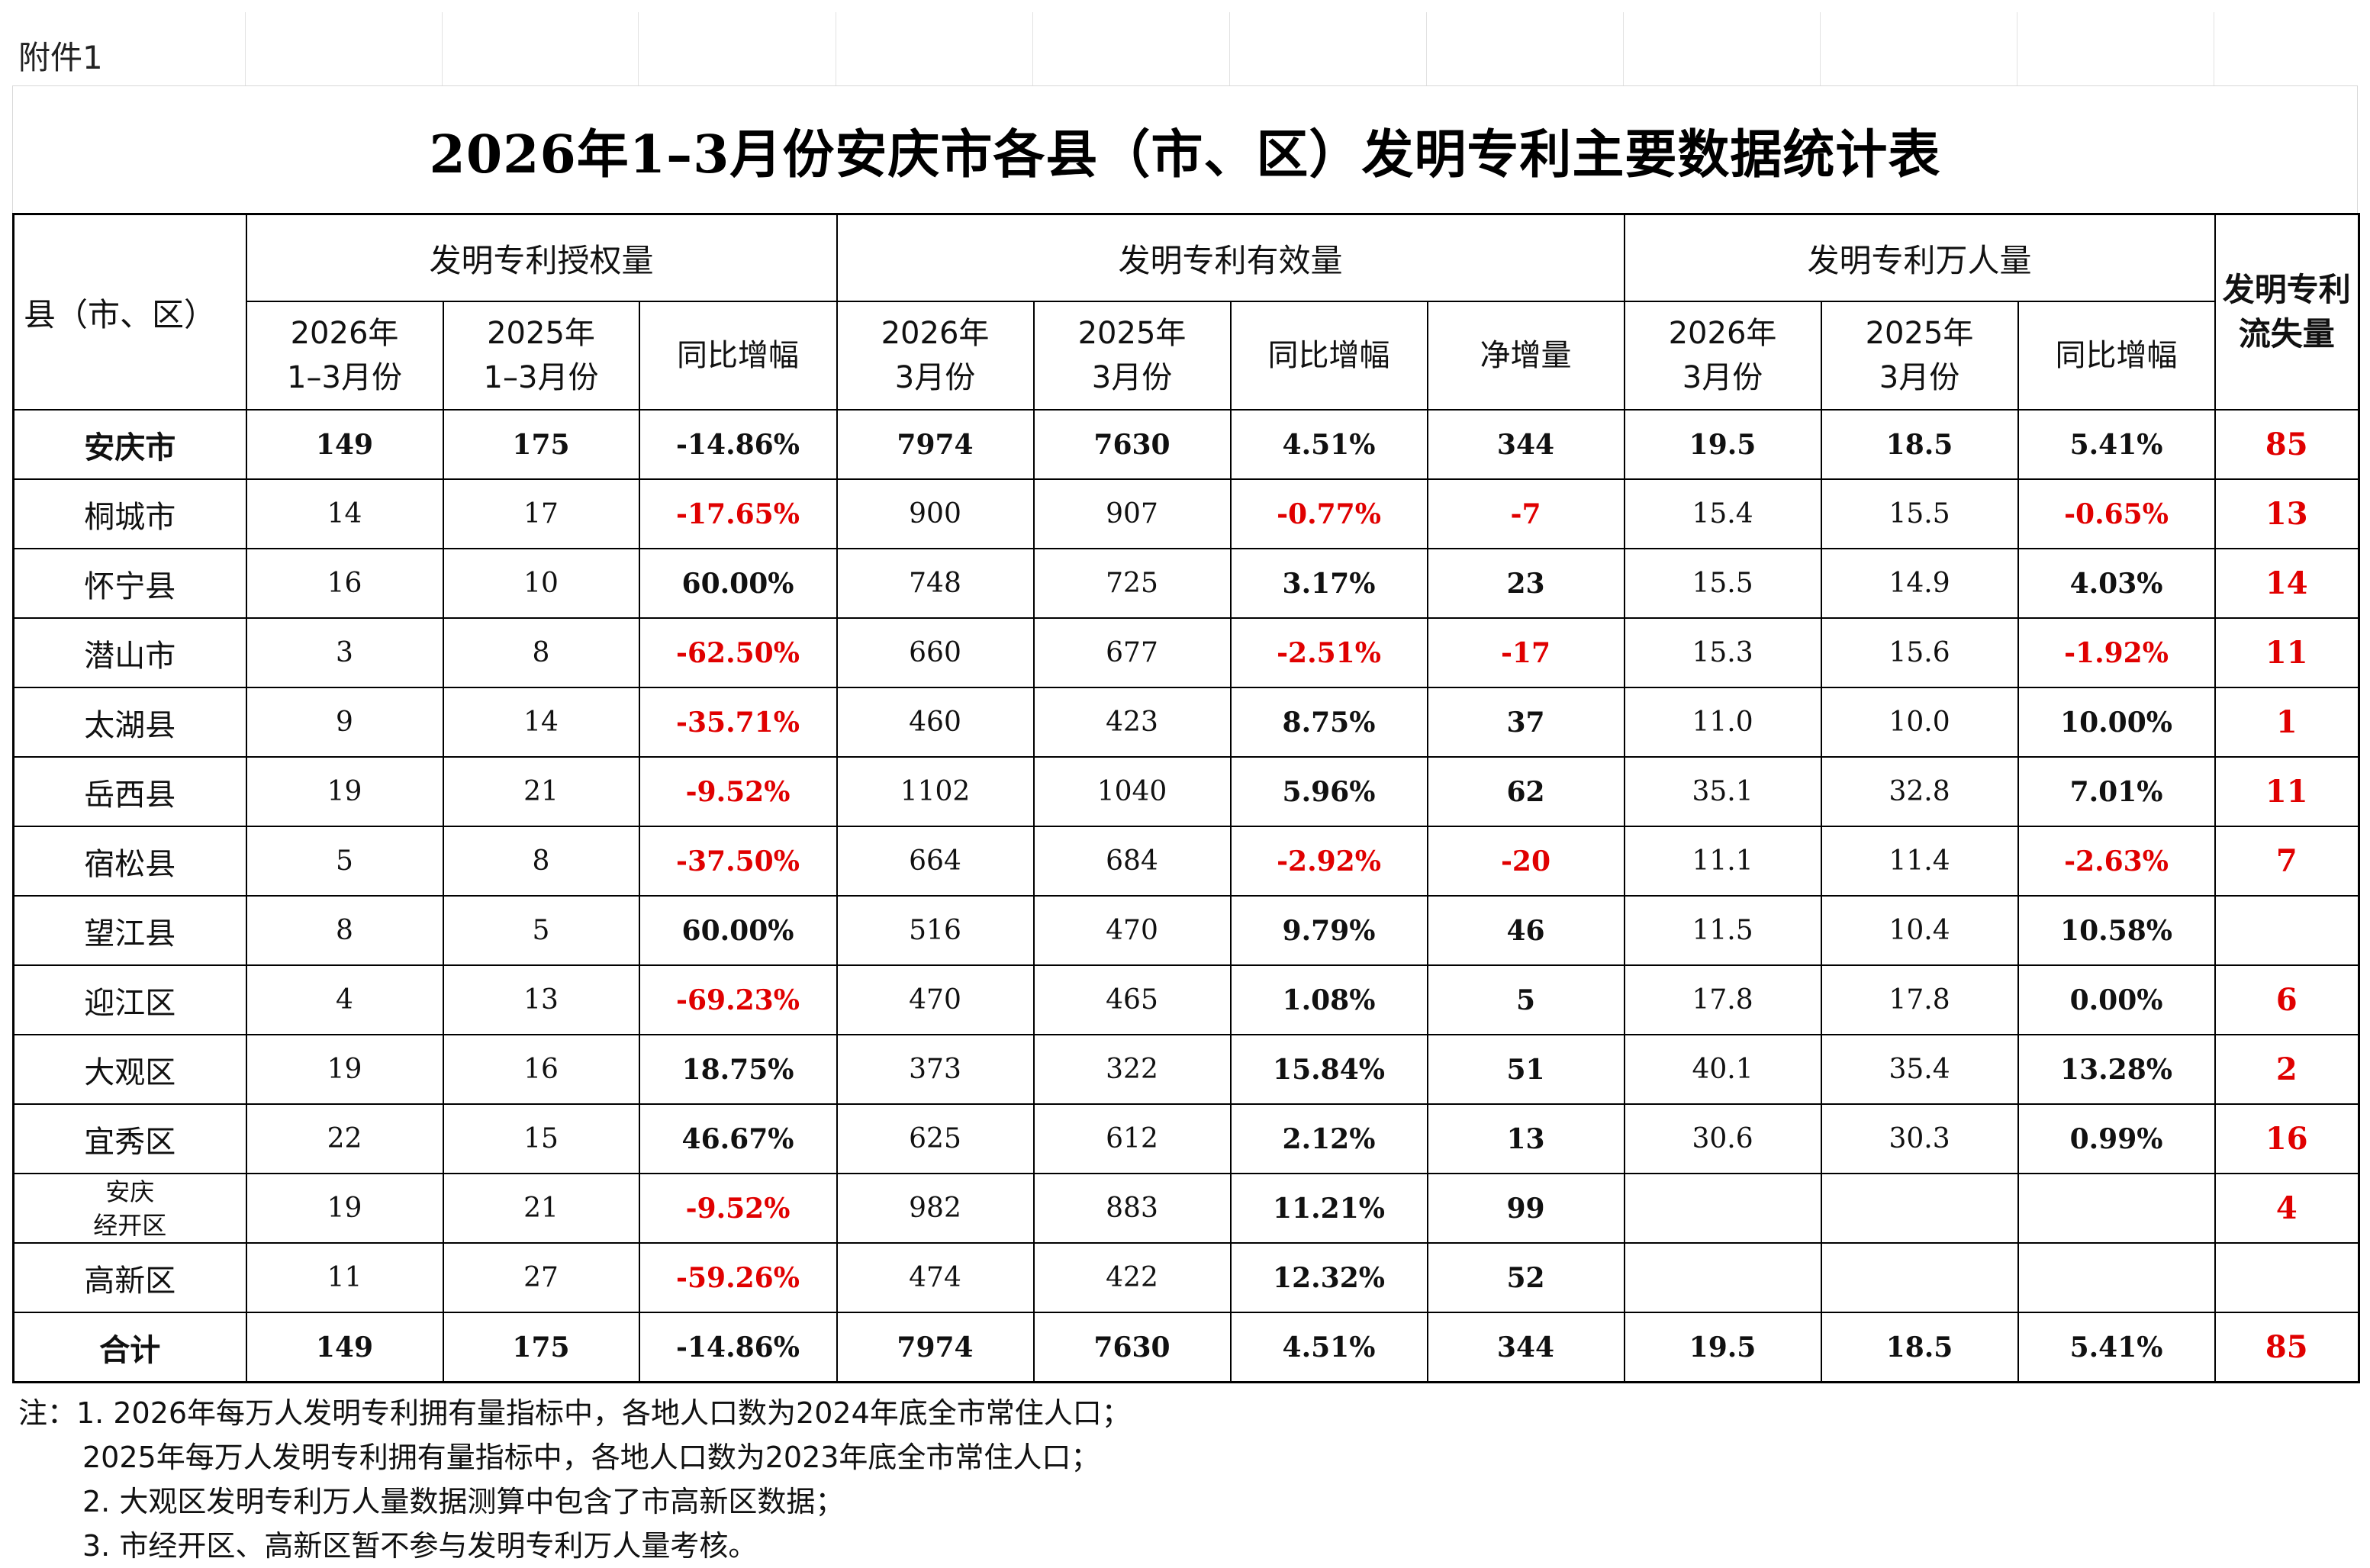  Describe the element at coordinates (1132, 1069) in the screenshot. I see `valid-2025-cell: 322` at that location.